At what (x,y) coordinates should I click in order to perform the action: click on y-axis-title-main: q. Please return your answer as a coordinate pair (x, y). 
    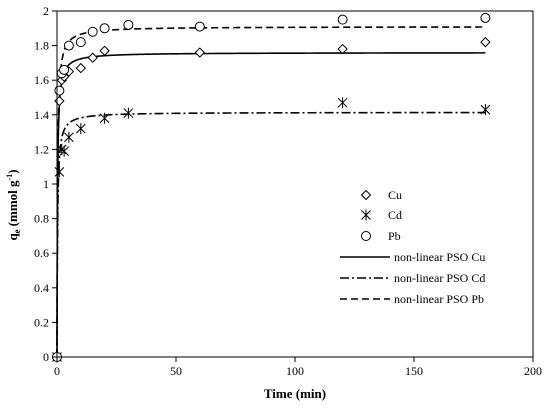
    Looking at the image, I should click on (12, 237).